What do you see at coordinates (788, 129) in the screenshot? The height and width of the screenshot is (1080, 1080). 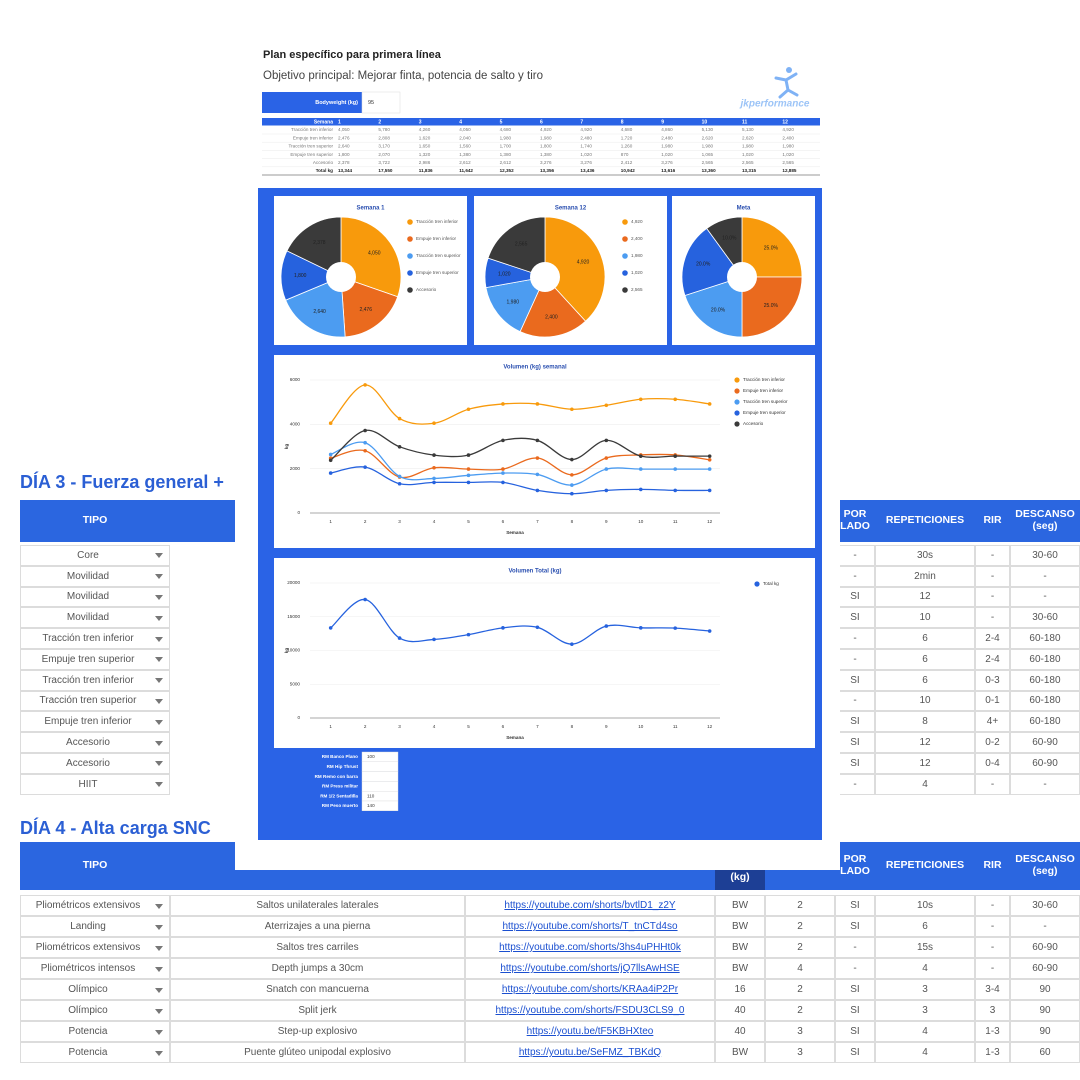 I see `table-cell: 4,920` at bounding box center [788, 129].